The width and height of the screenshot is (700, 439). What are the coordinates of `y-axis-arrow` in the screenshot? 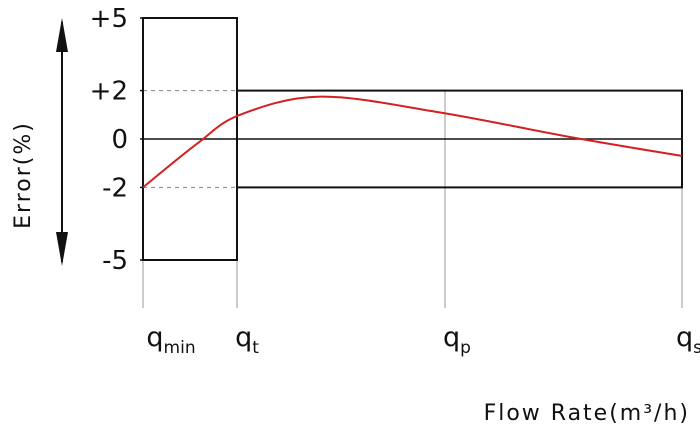 It's located at (62, 142).